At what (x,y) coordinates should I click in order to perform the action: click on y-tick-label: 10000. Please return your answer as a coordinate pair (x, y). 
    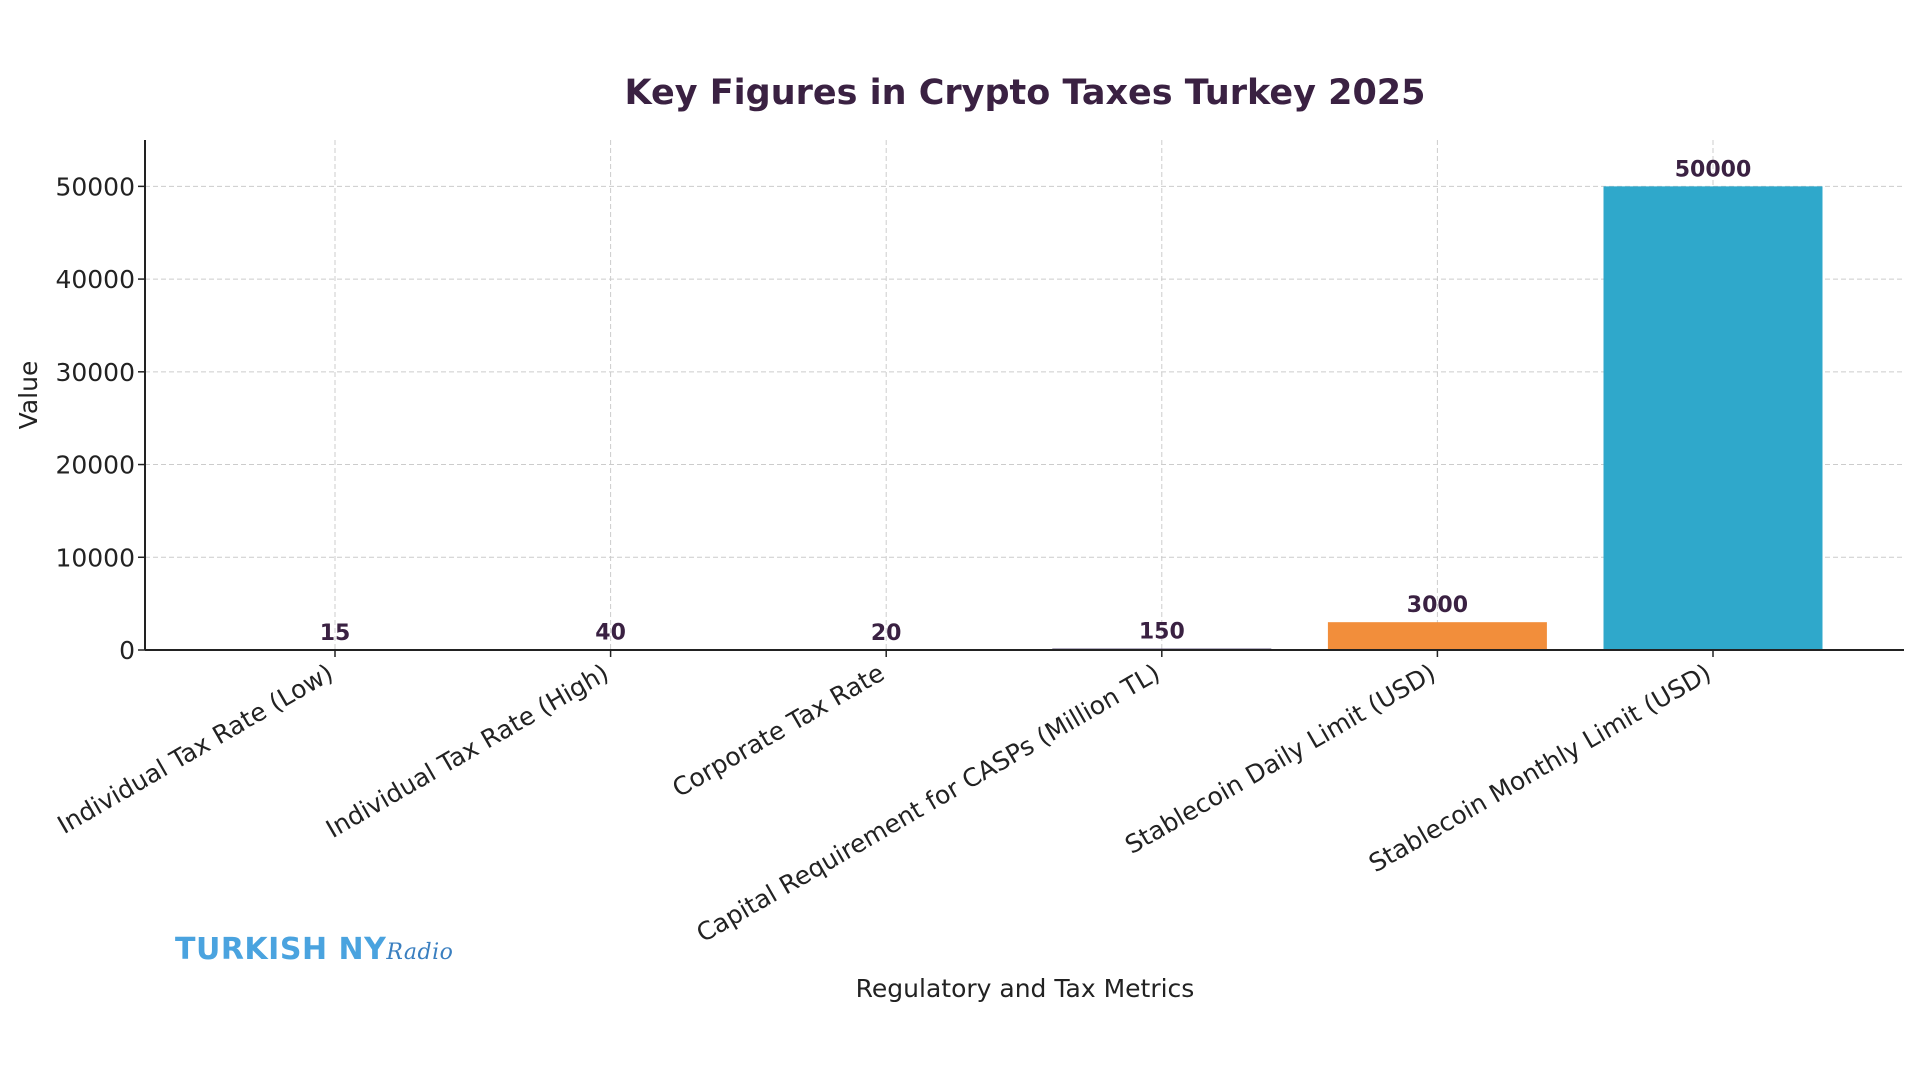
    Looking at the image, I should click on (95, 557).